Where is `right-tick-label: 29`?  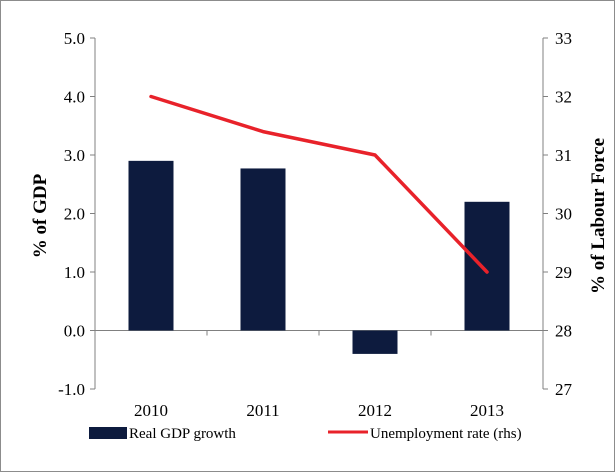 right-tick-label: 29 is located at coordinates (563, 272).